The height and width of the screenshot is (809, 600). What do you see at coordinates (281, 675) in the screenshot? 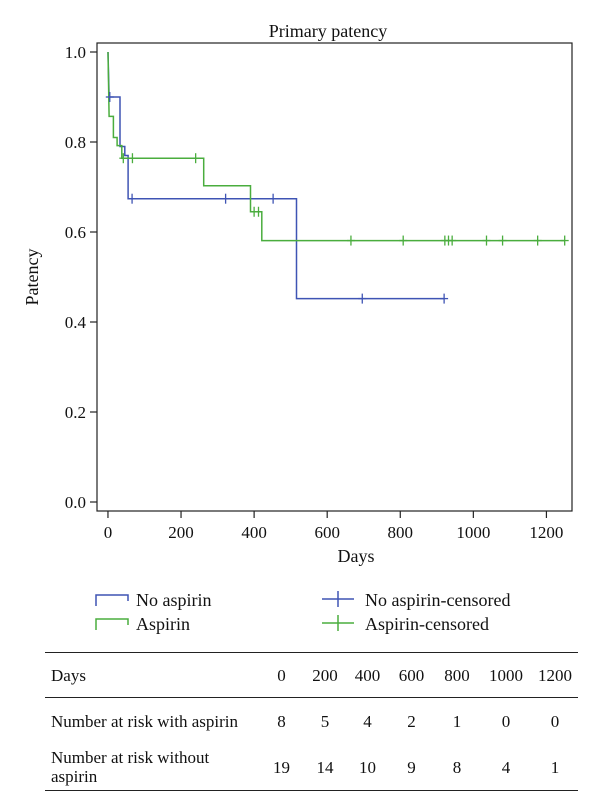
I see `risk-table-day: 0` at bounding box center [281, 675].